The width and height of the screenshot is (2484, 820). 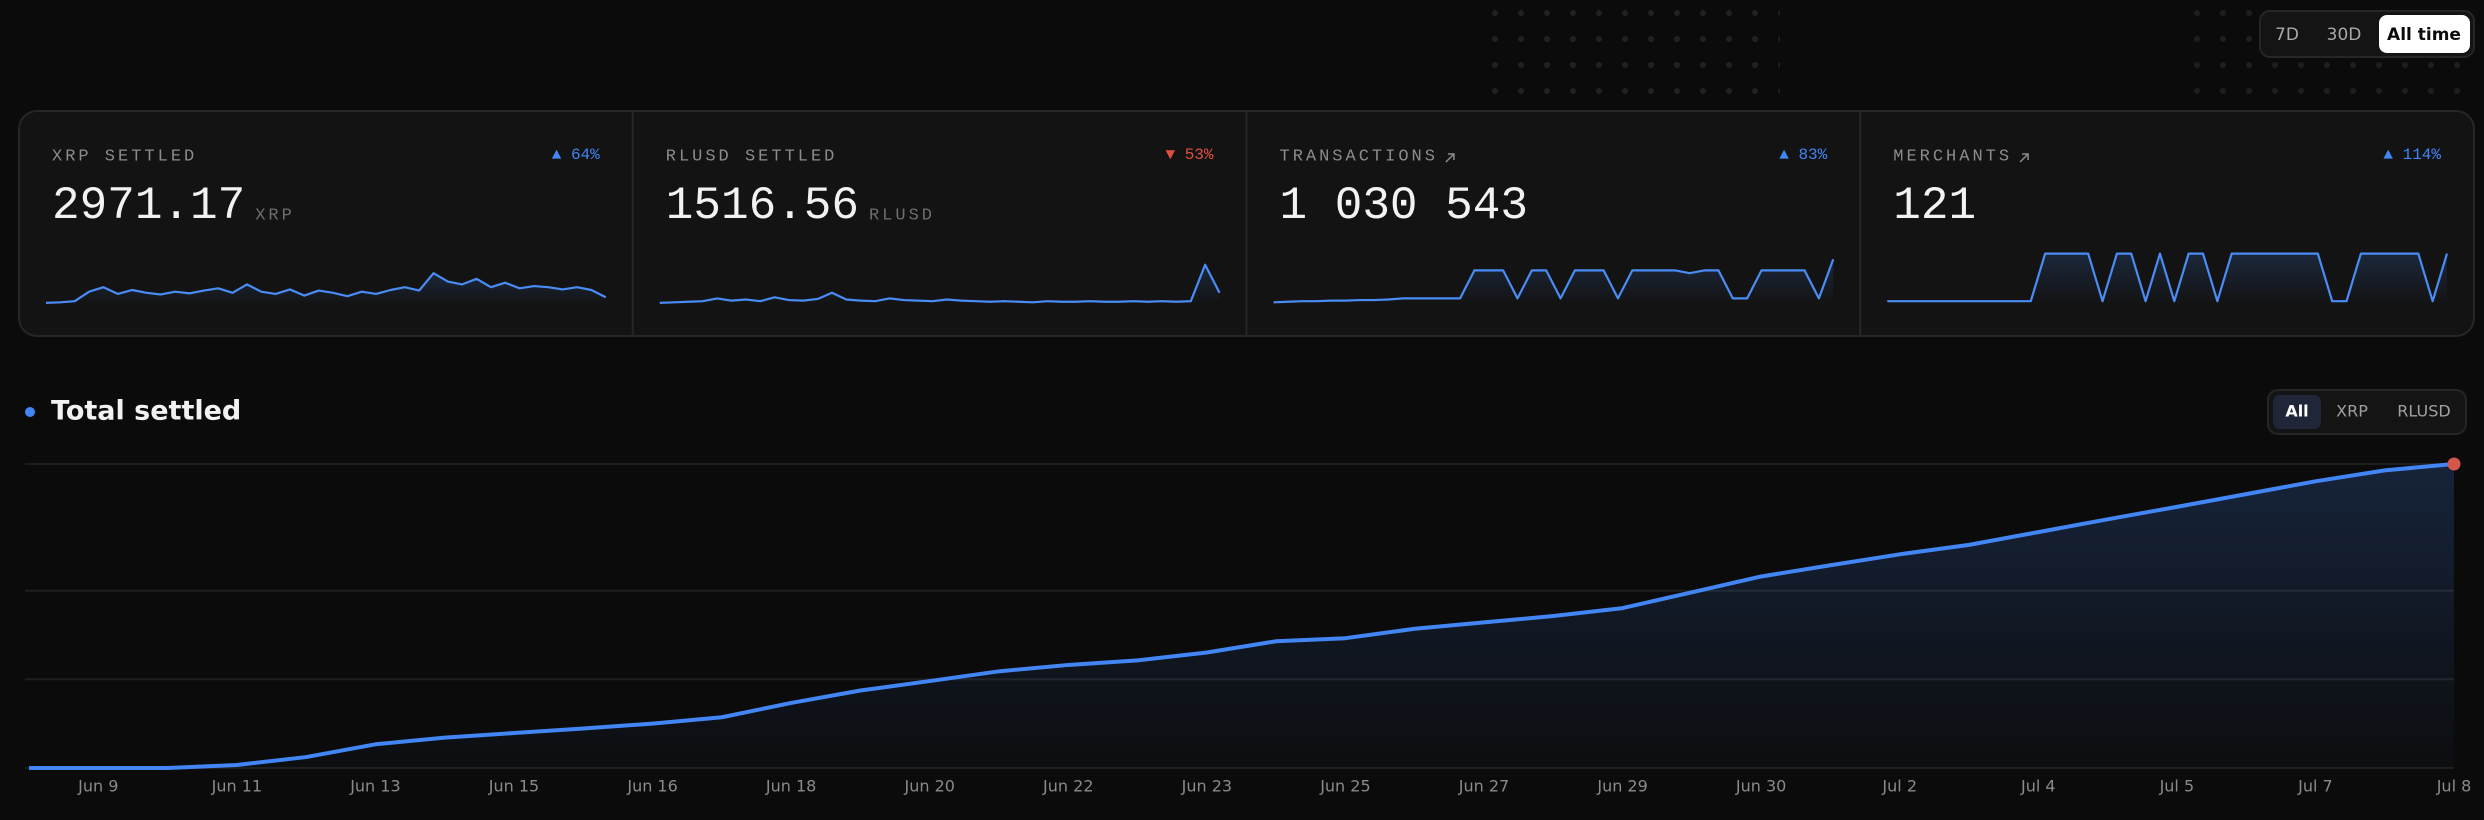 What do you see at coordinates (275, 215) in the screenshot?
I see `stat-unit: XRP` at bounding box center [275, 215].